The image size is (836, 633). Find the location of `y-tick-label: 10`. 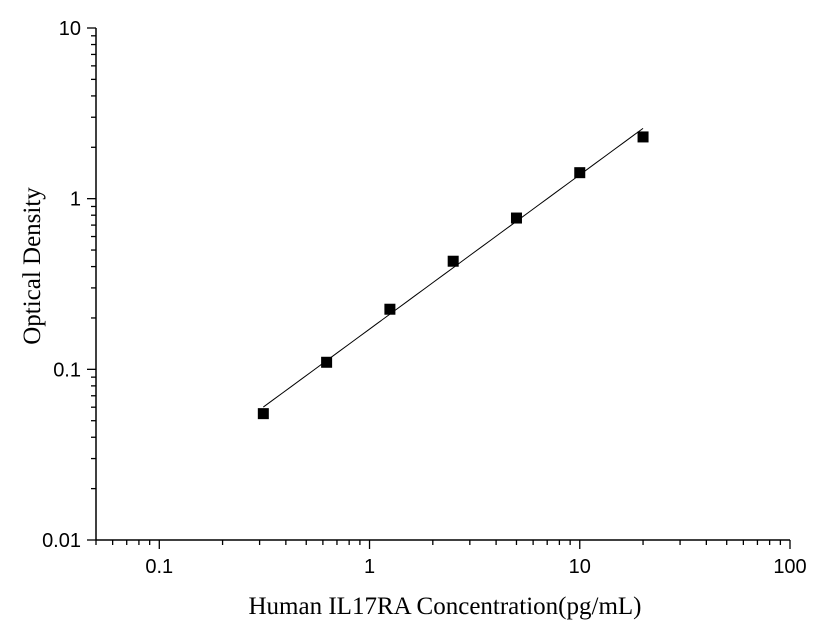

y-tick-label: 10 is located at coordinates (70, 29).